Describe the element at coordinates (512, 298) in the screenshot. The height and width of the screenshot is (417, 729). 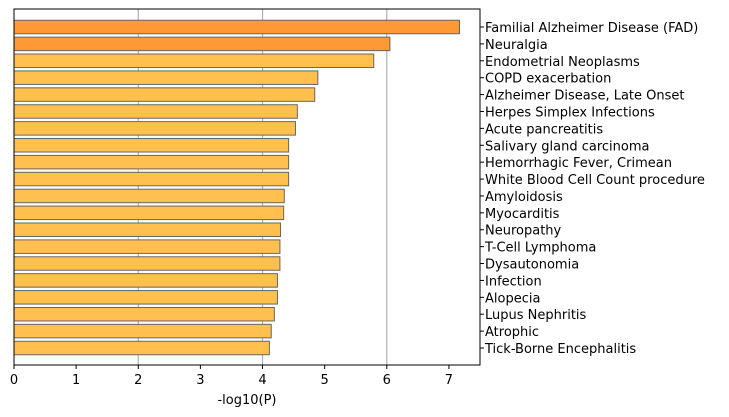
I see `category-label-17: Alopecia` at that location.